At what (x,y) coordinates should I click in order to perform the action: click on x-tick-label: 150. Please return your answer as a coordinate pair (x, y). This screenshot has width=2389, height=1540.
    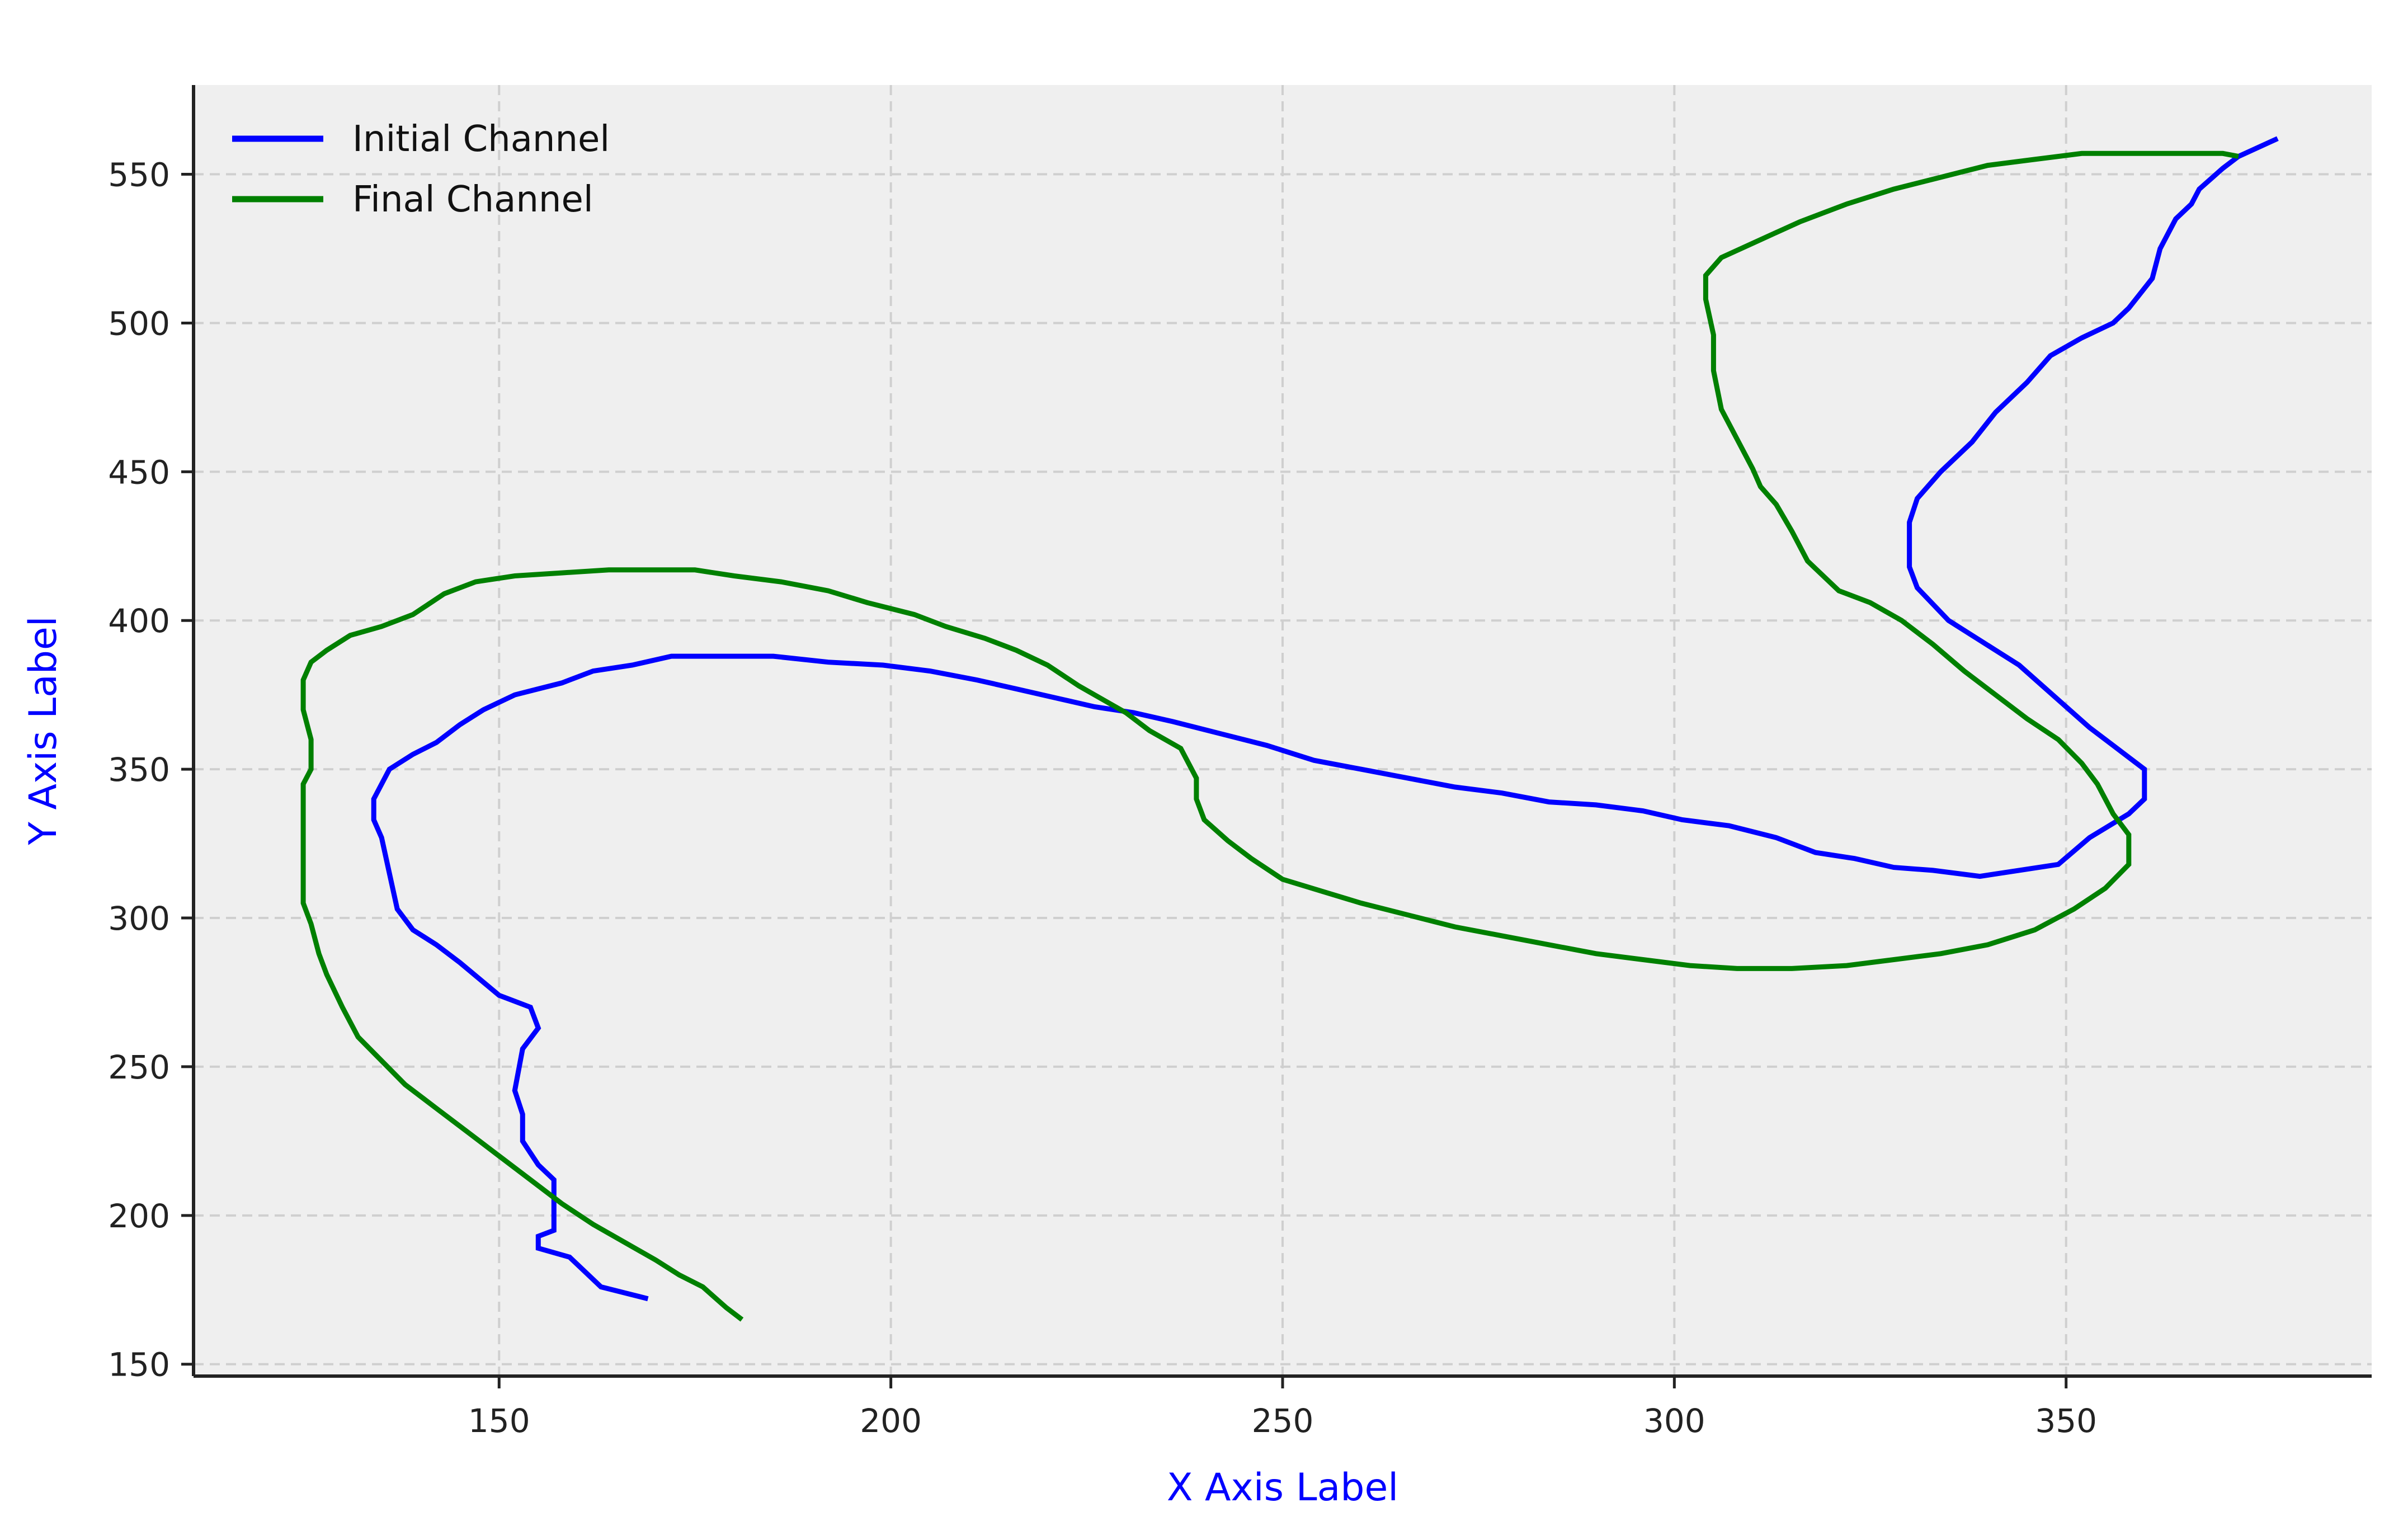
    Looking at the image, I should click on (499, 1421).